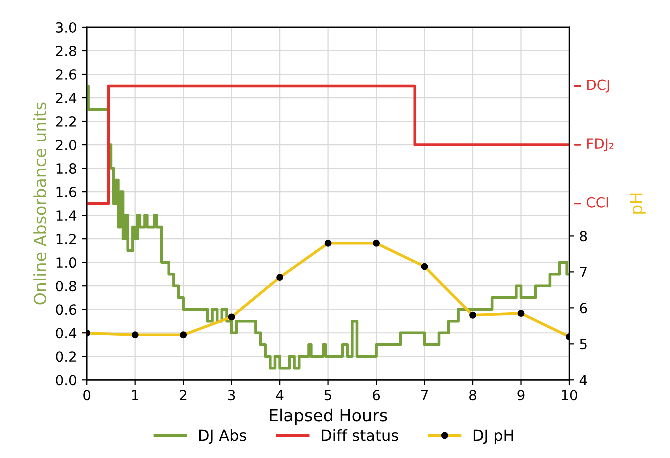 This screenshot has width=670, height=458. What do you see at coordinates (425, 395) in the screenshot?
I see `x-tick-label: 7` at bounding box center [425, 395].